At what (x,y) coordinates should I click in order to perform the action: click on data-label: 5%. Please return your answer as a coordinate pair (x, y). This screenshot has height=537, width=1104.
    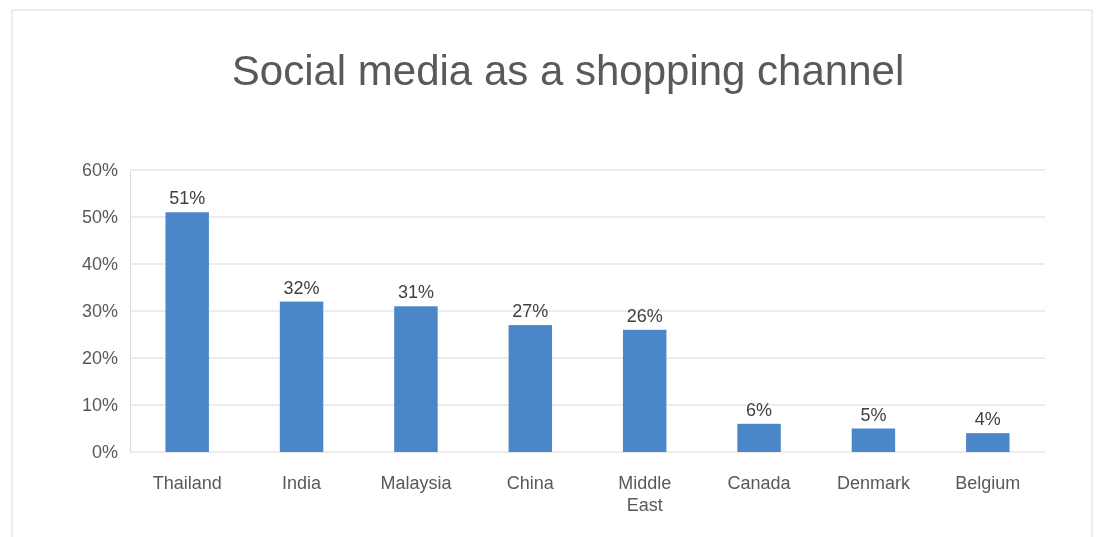
    Looking at the image, I should click on (873, 414).